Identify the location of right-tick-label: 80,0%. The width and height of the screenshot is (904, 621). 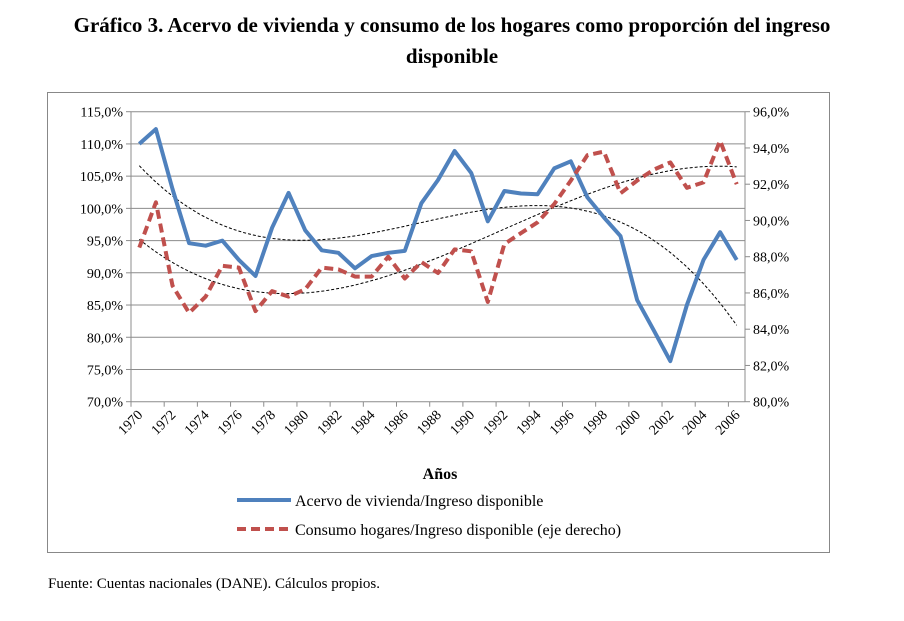
(771, 403).